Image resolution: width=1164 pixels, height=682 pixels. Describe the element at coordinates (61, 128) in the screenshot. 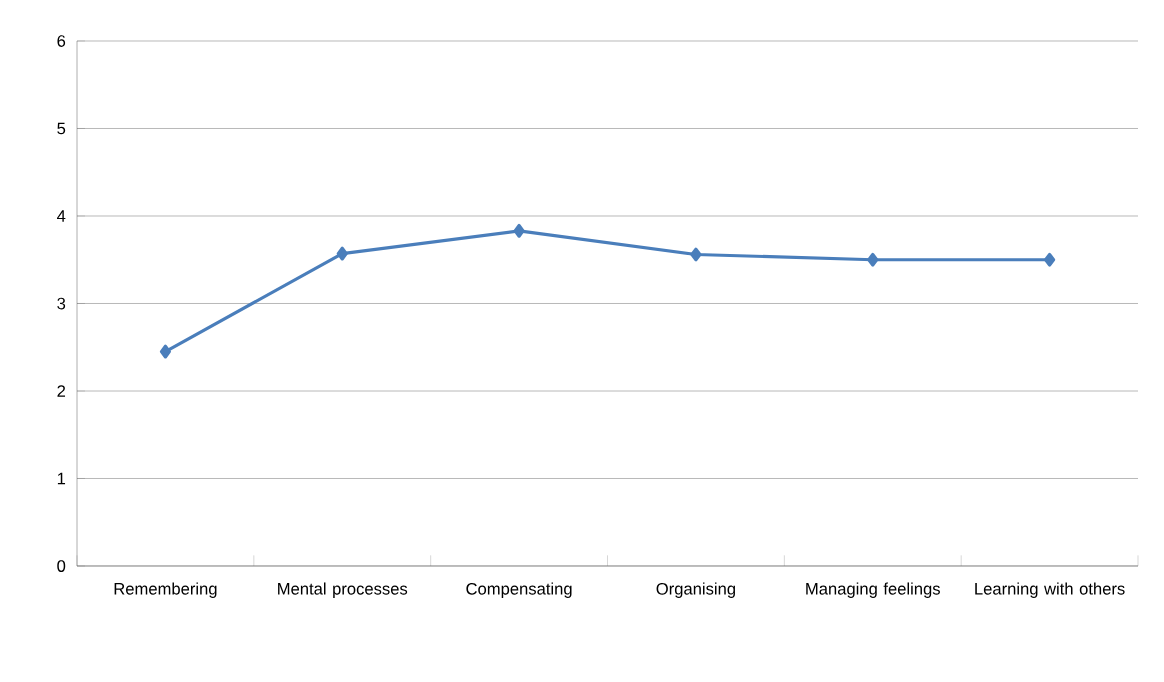

I see `y-tick-label: 5` at that location.